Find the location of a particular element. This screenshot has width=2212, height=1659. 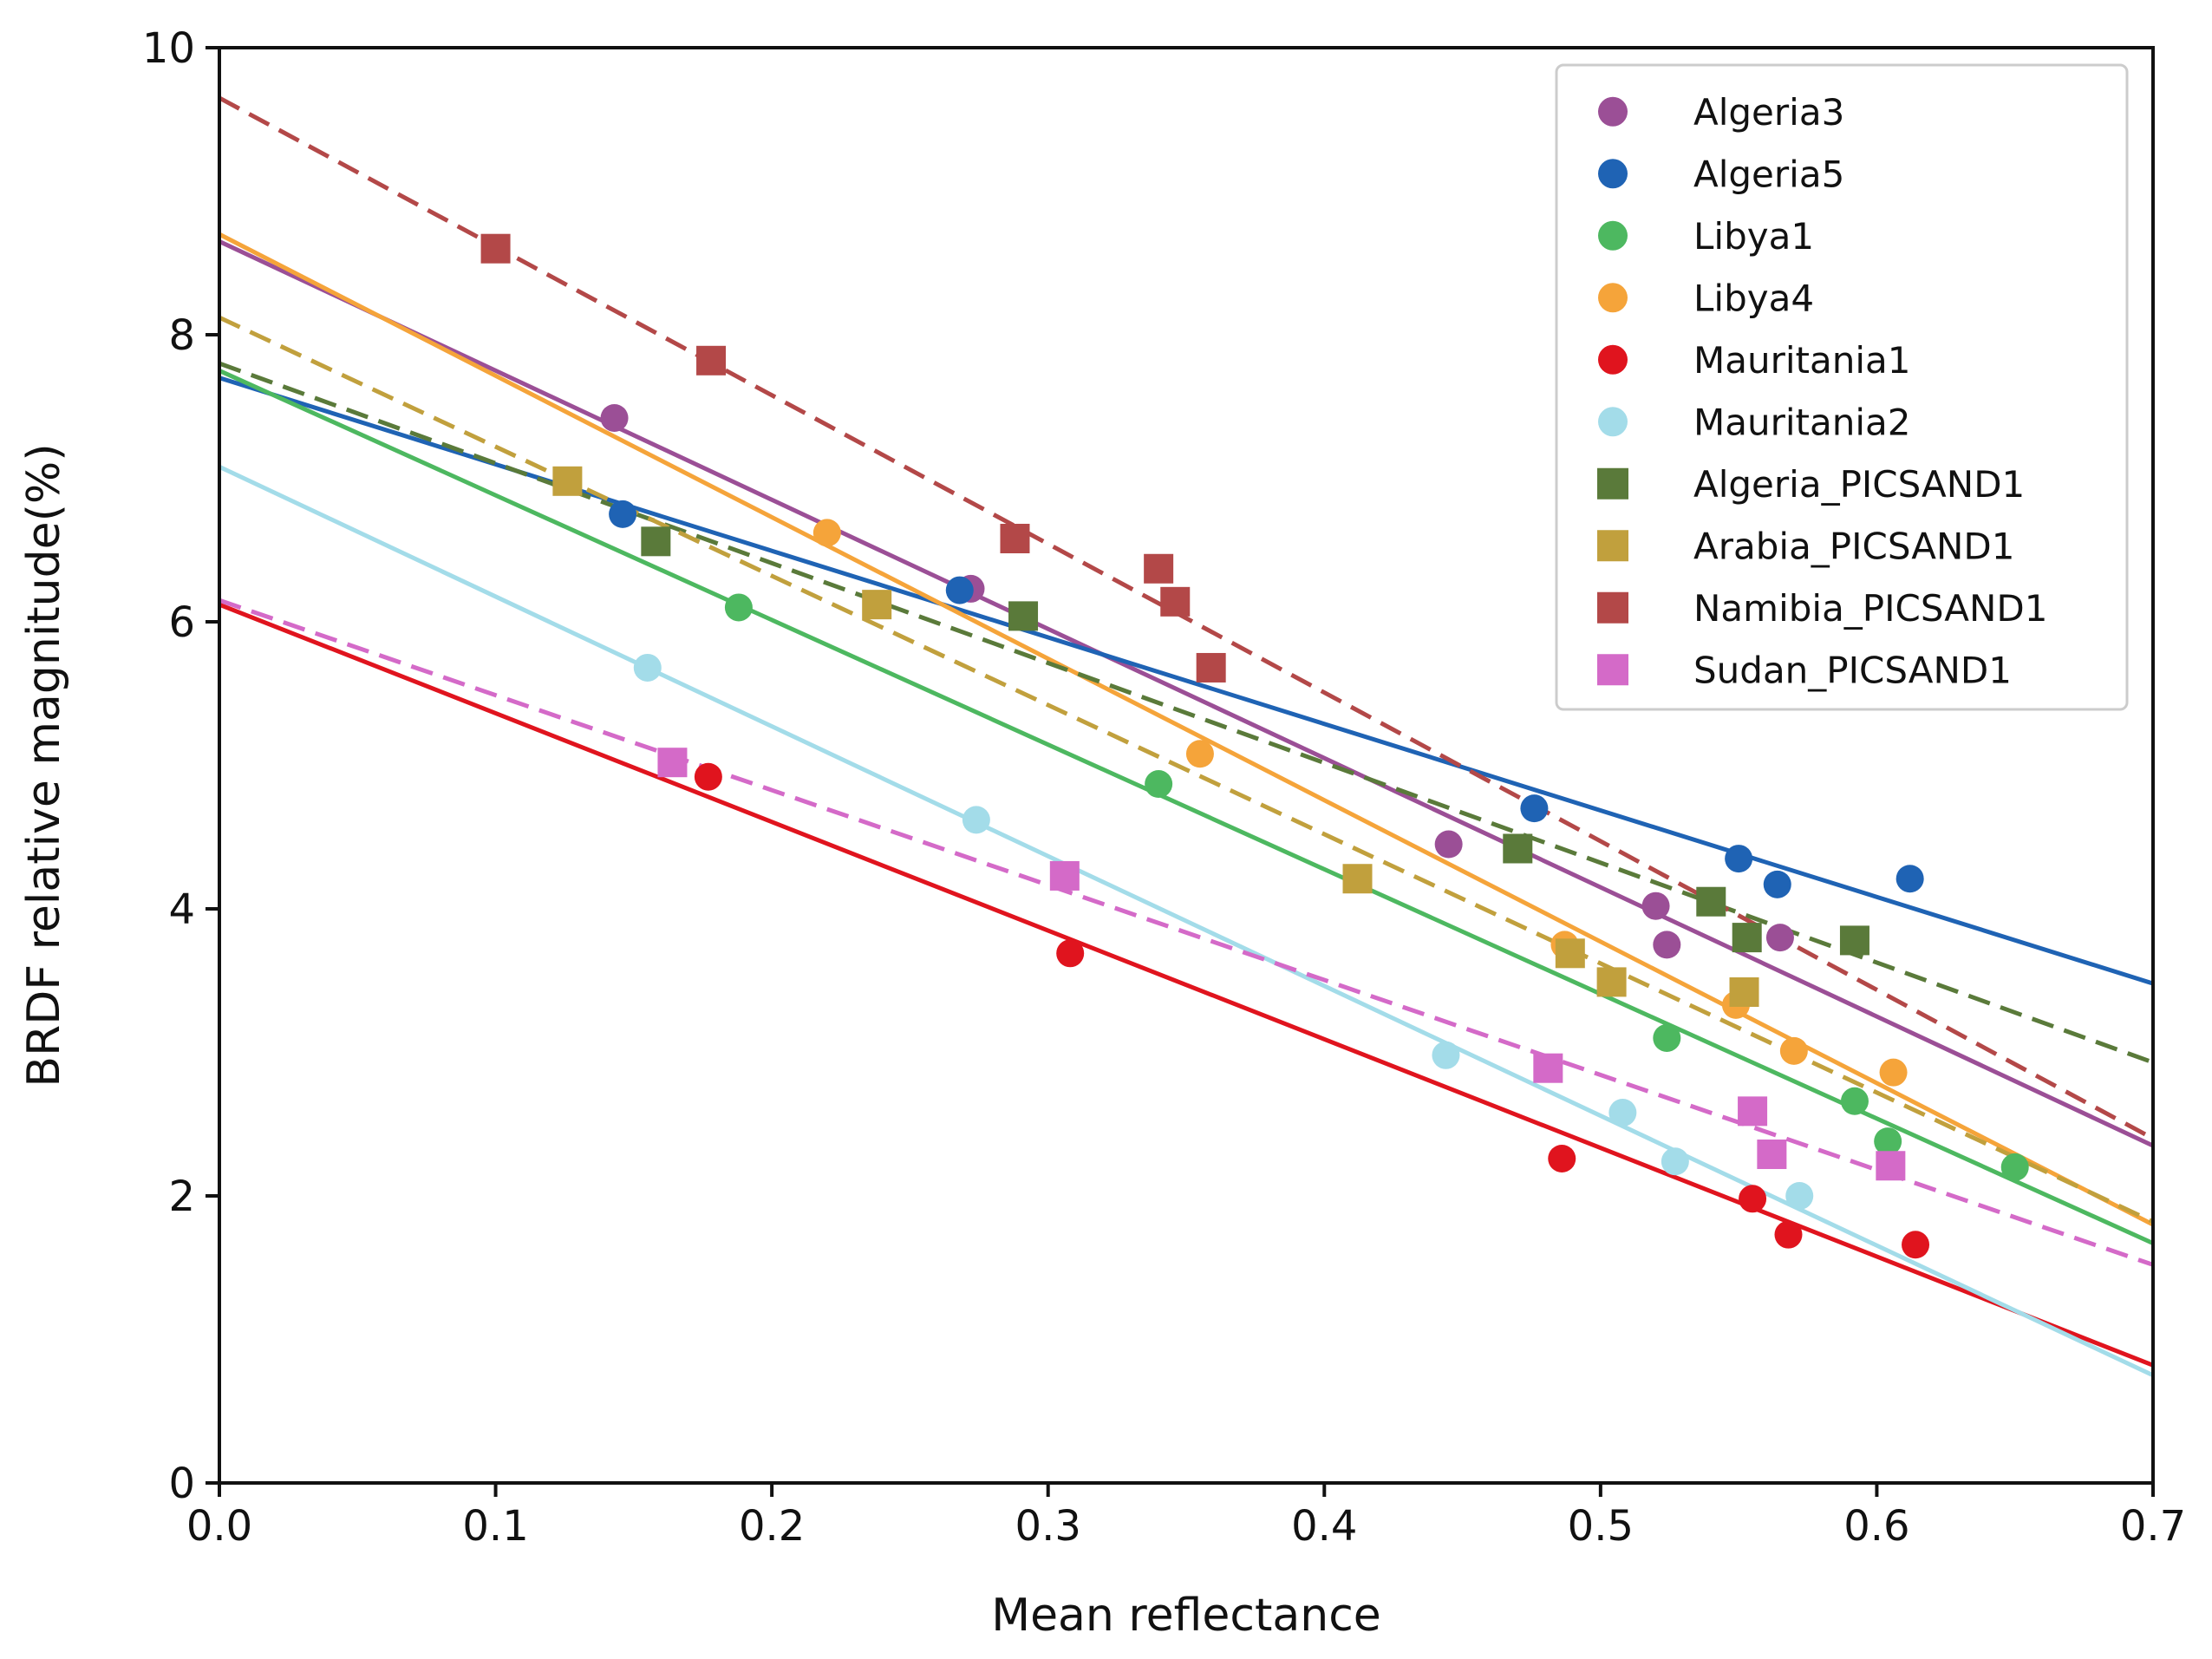

legend-label: Algeria_PICSAND1 is located at coordinates (1859, 484).